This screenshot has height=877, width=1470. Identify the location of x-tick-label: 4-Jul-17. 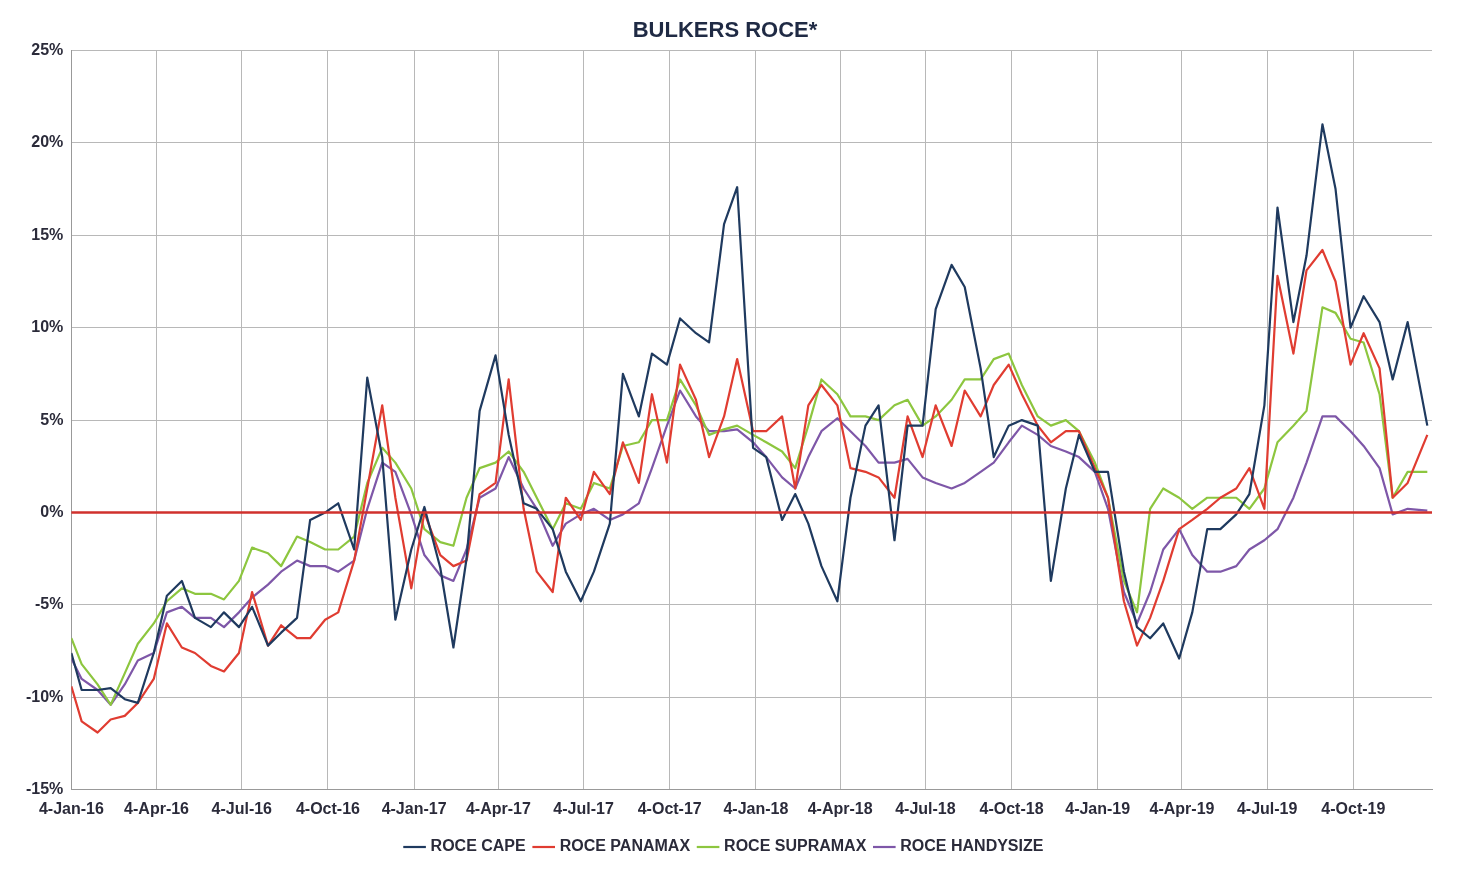
(583, 808).